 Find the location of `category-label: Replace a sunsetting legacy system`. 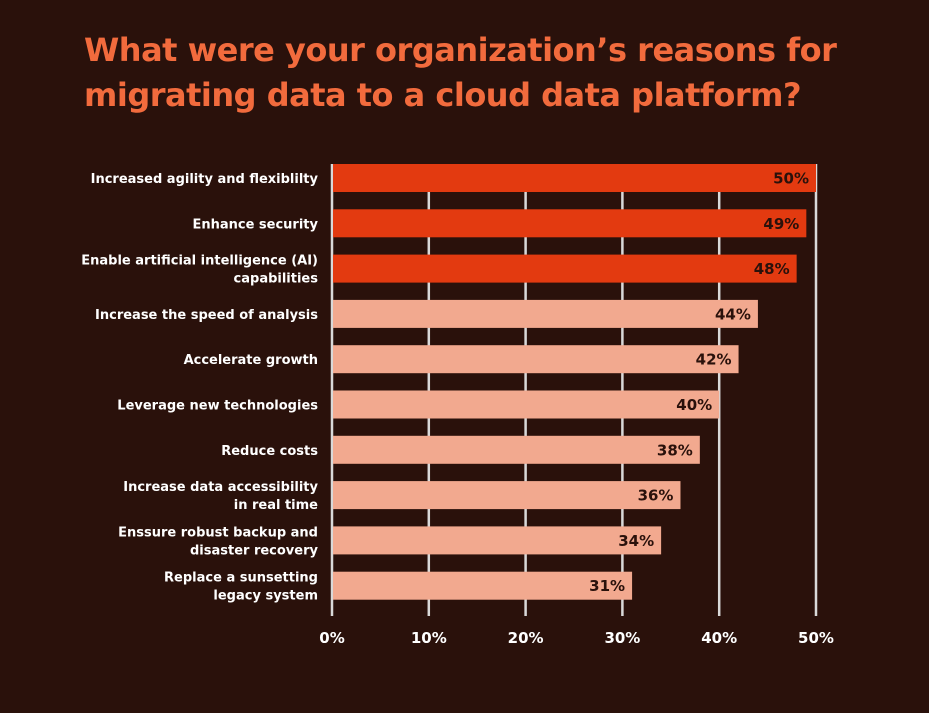

category-label: Replace a sunsetting legacy system is located at coordinates (241, 587).